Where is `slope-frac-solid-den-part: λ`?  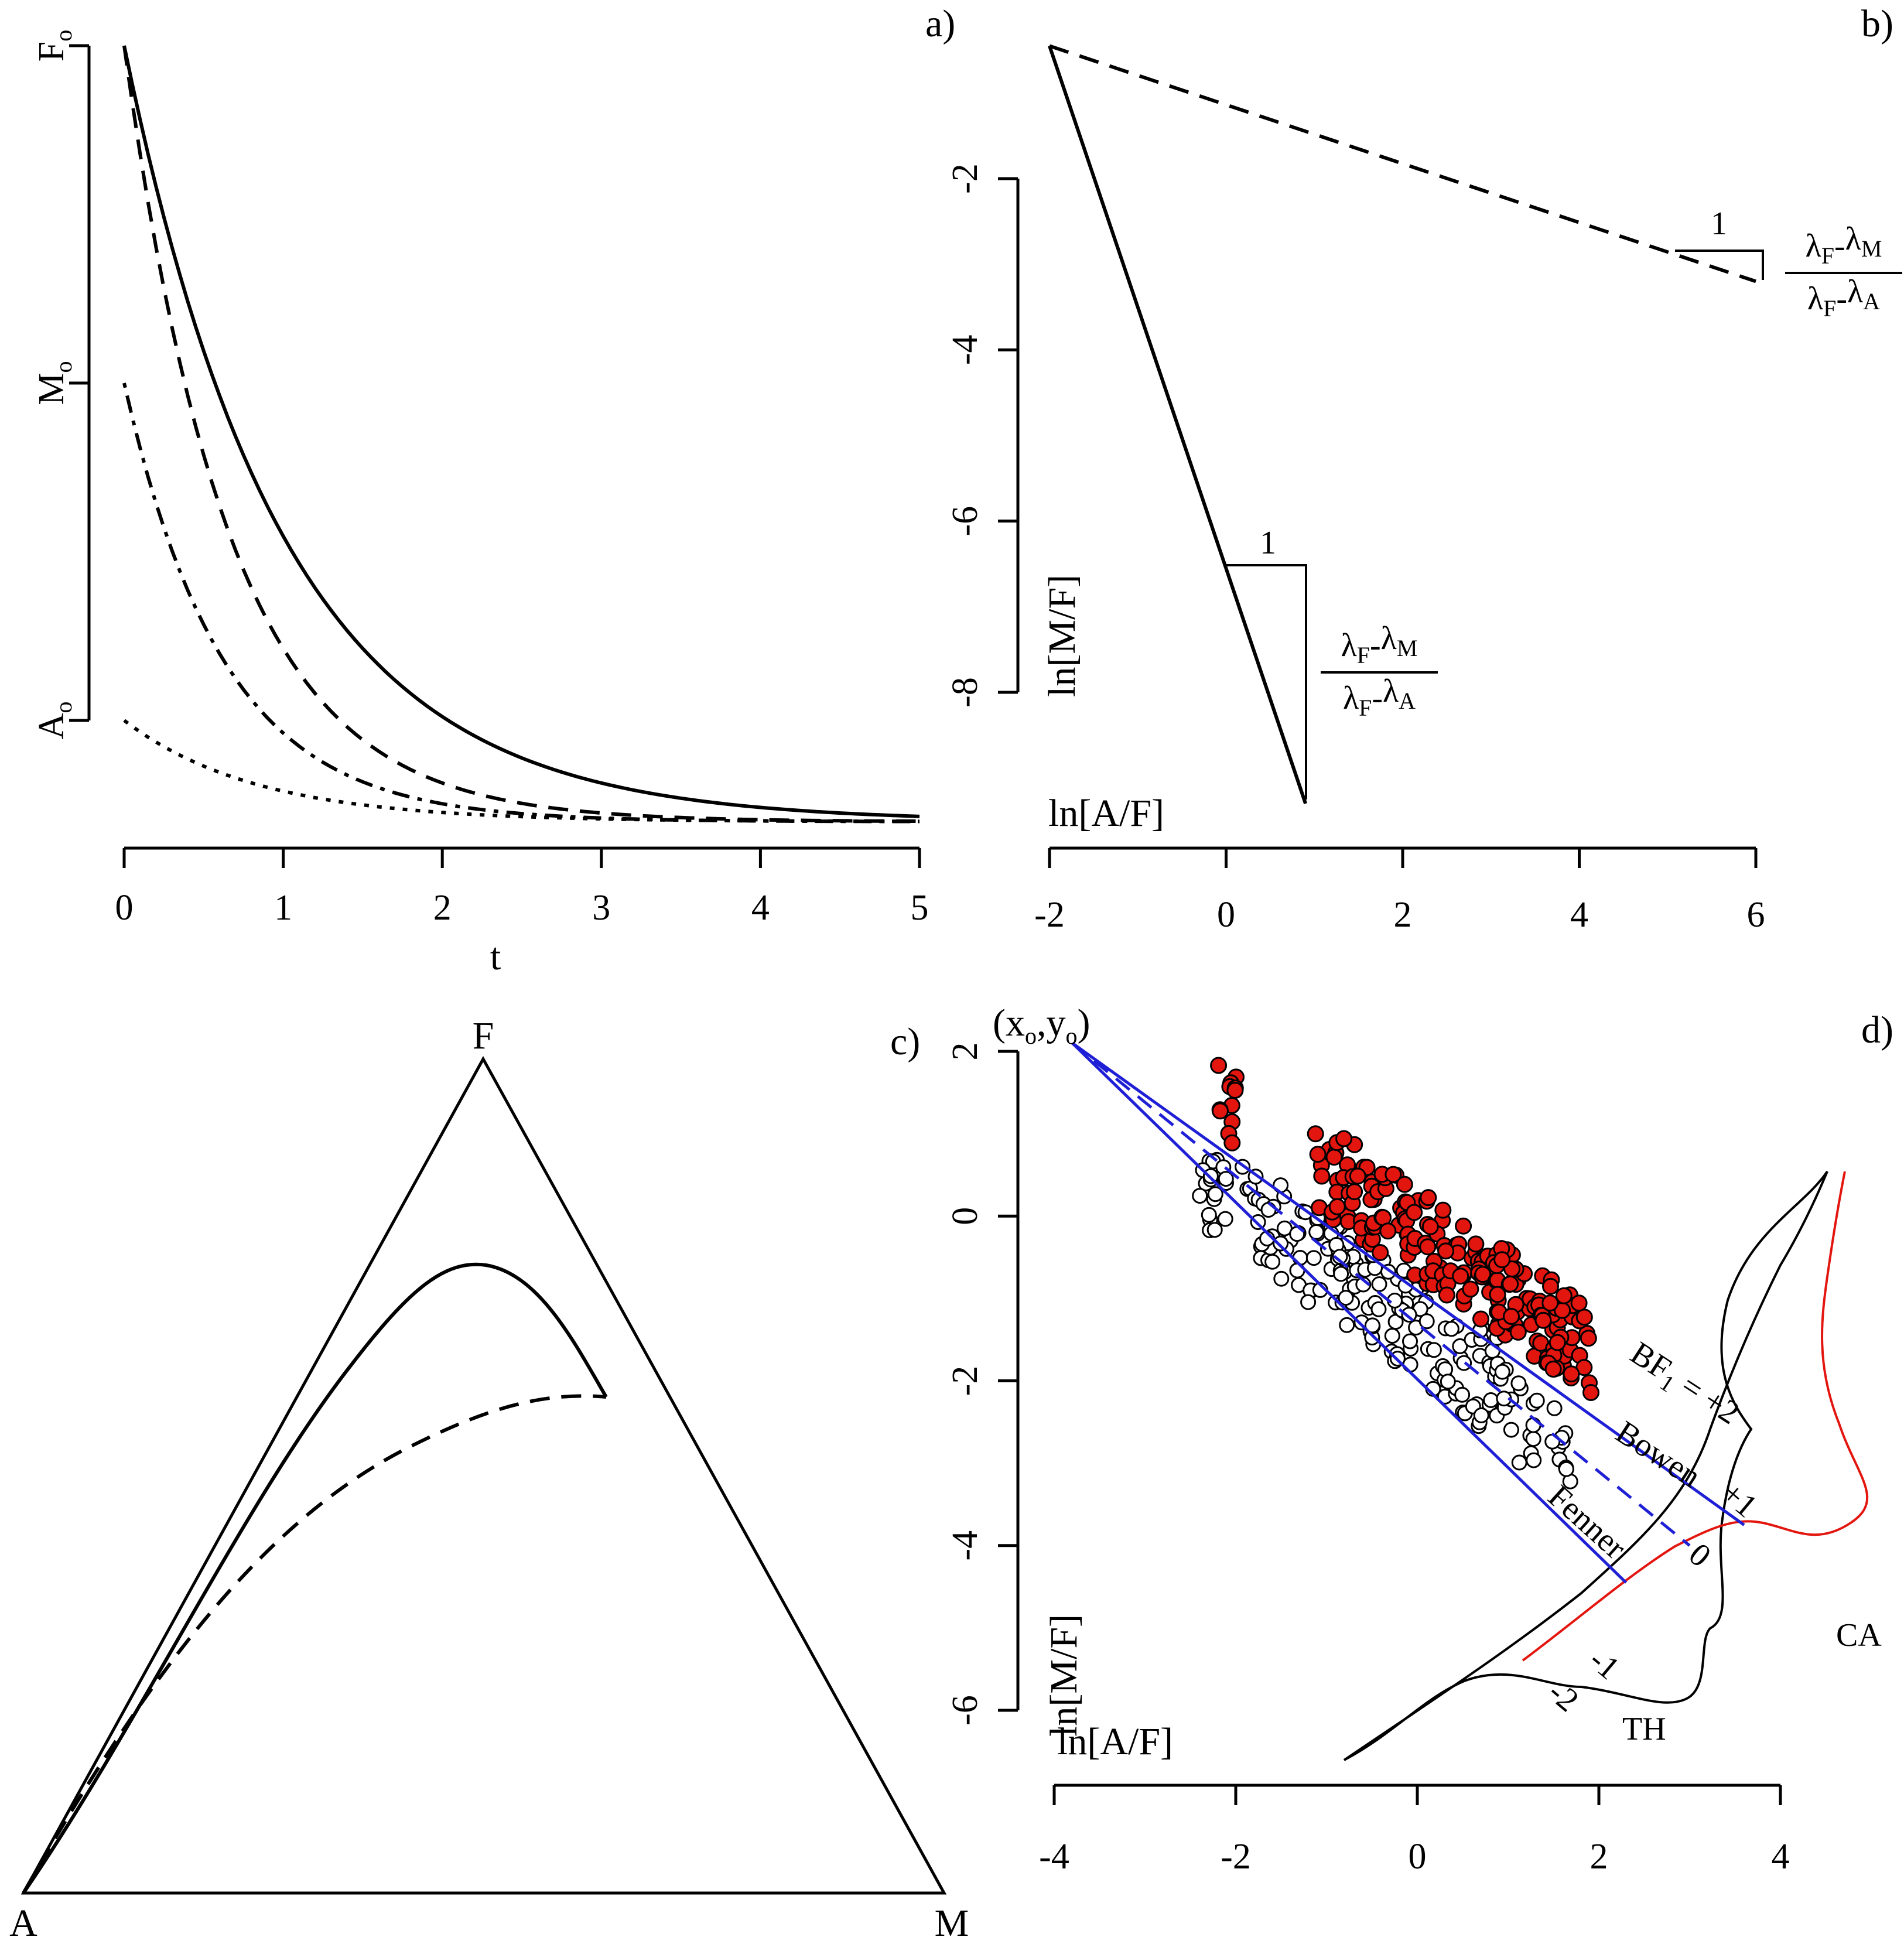 slope-frac-solid-den-part: λ is located at coordinates (1391, 691).